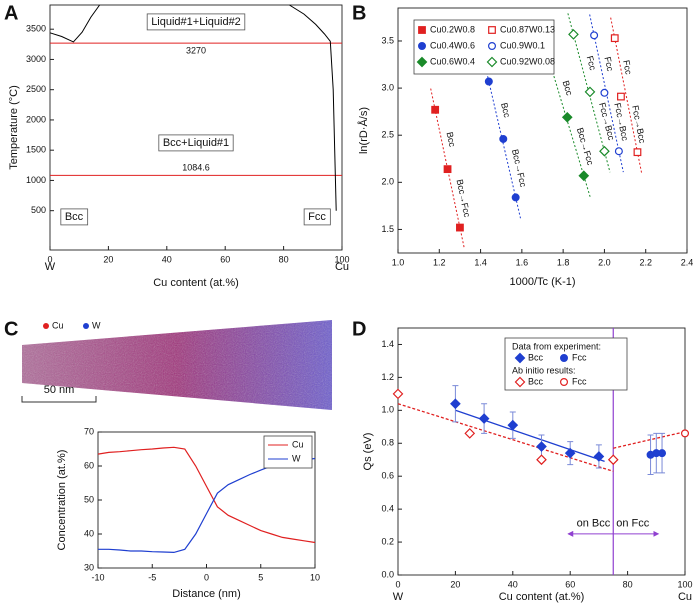 This screenshot has height=605, width=695. What do you see at coordinates (387, 344) in the screenshot?
I see `y-tick-label: 1.4` at bounding box center [387, 344].